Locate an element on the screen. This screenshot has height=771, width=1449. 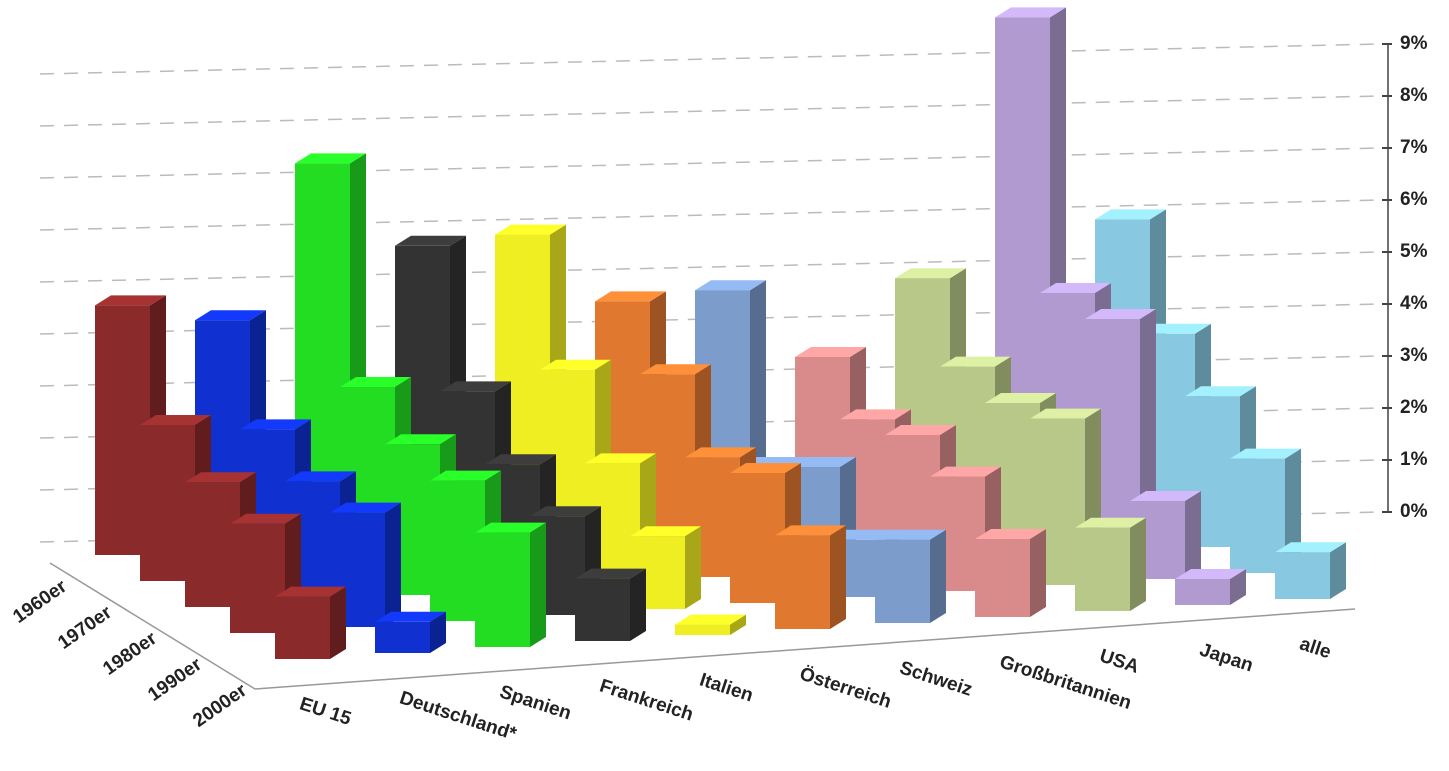
y-tick-label: 4% is located at coordinates (1414, 303).